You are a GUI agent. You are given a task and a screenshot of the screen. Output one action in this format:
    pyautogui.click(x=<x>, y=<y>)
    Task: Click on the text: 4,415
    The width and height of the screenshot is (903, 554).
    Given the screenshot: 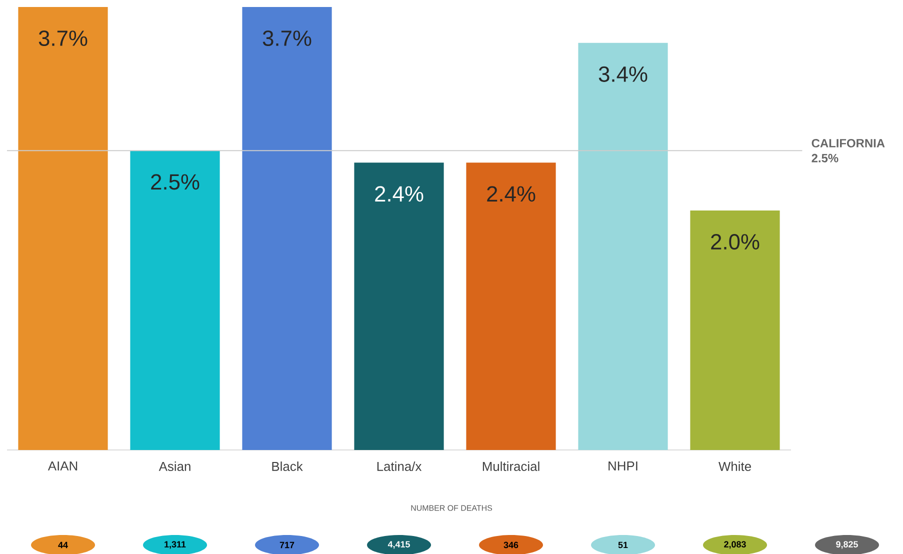 What is the action you would take?
    pyautogui.click(x=399, y=545)
    